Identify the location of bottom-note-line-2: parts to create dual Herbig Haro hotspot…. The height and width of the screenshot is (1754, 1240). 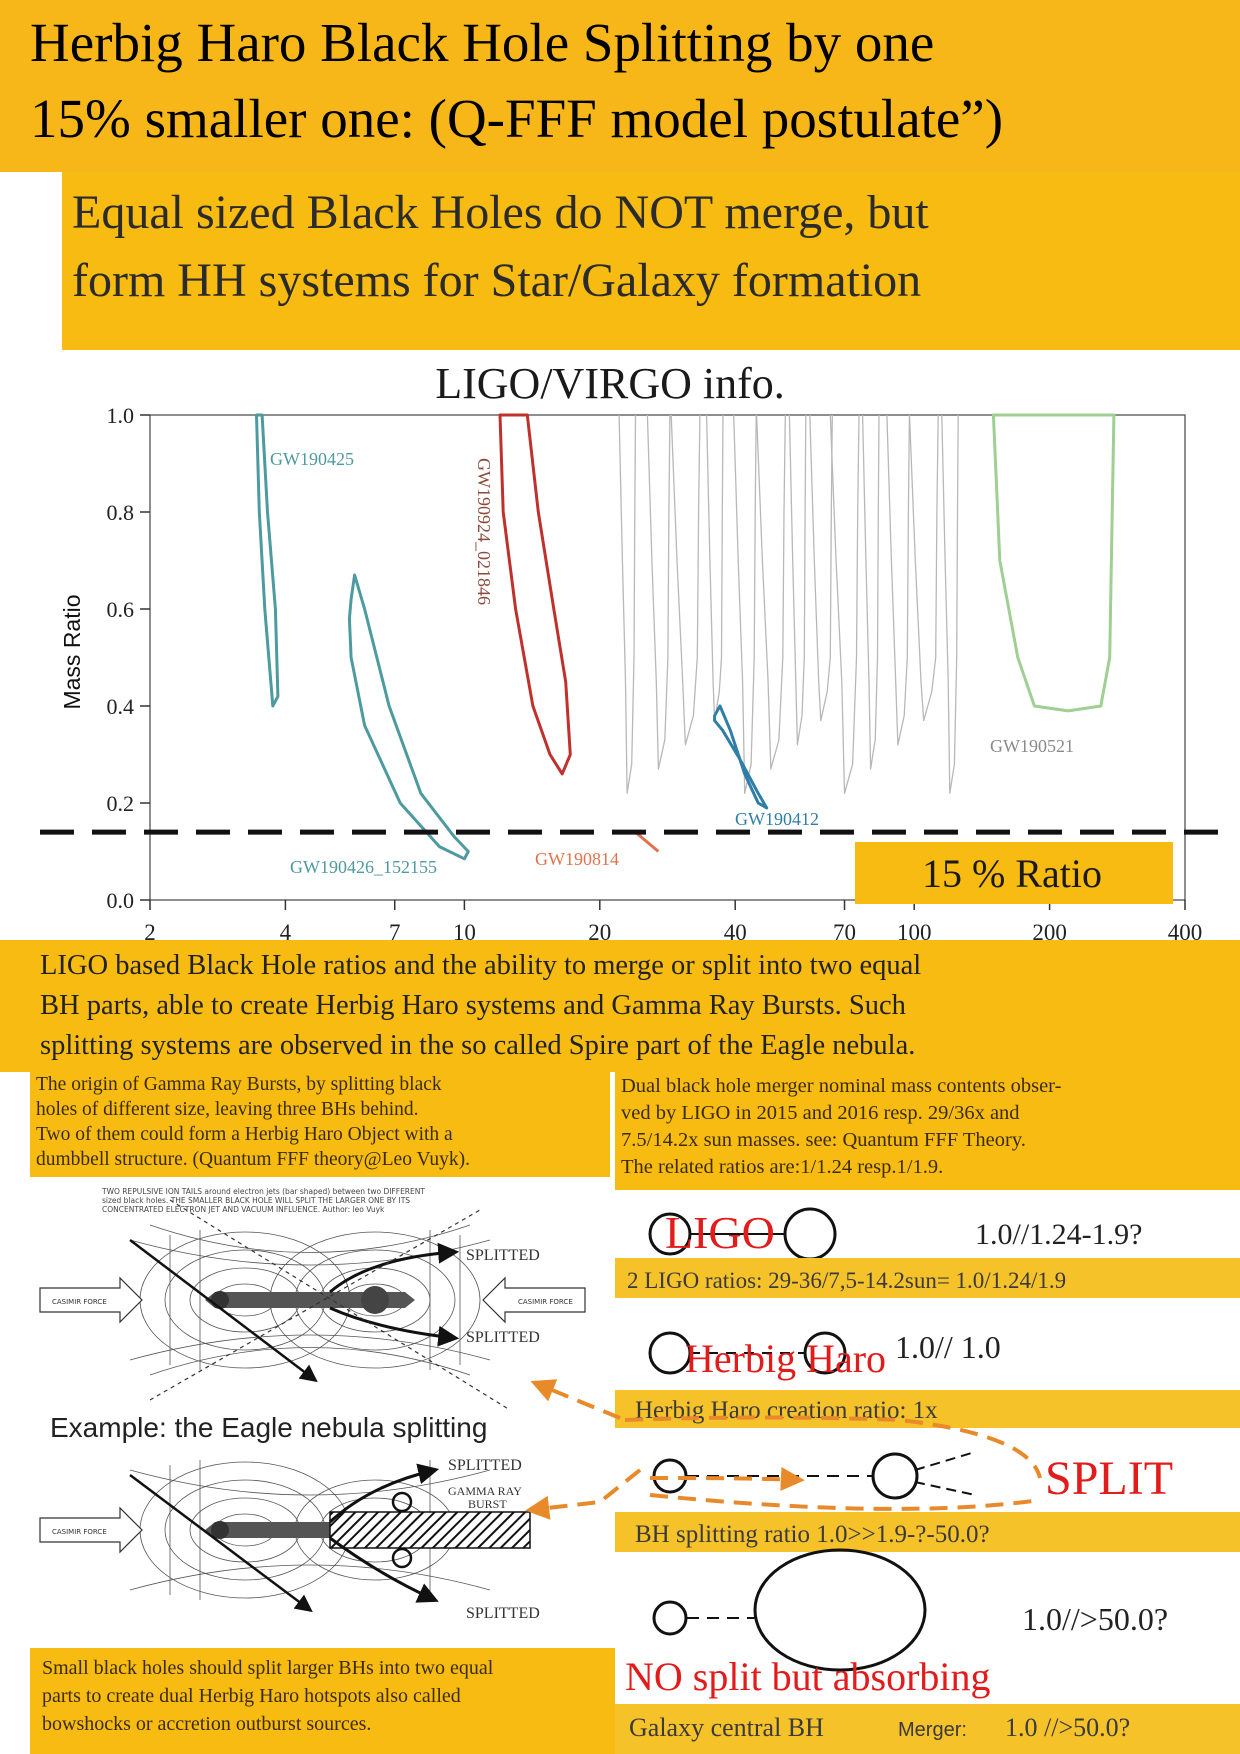
(251, 1696).